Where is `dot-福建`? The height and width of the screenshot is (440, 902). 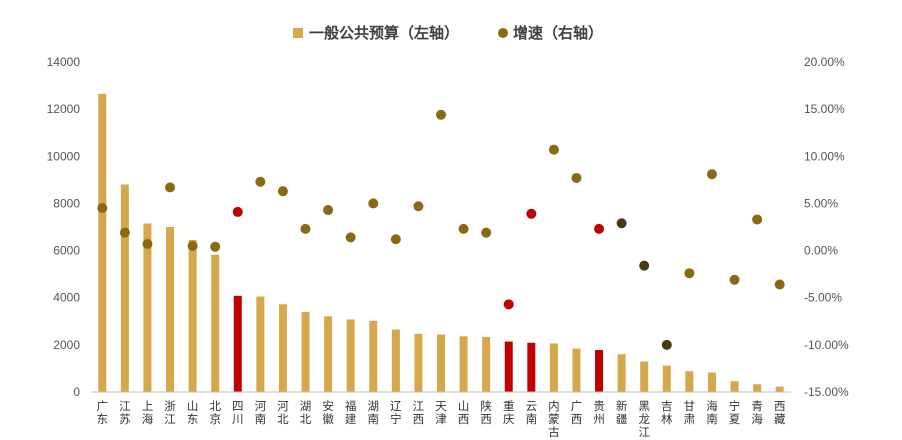
dot-福建 is located at coordinates (350, 237).